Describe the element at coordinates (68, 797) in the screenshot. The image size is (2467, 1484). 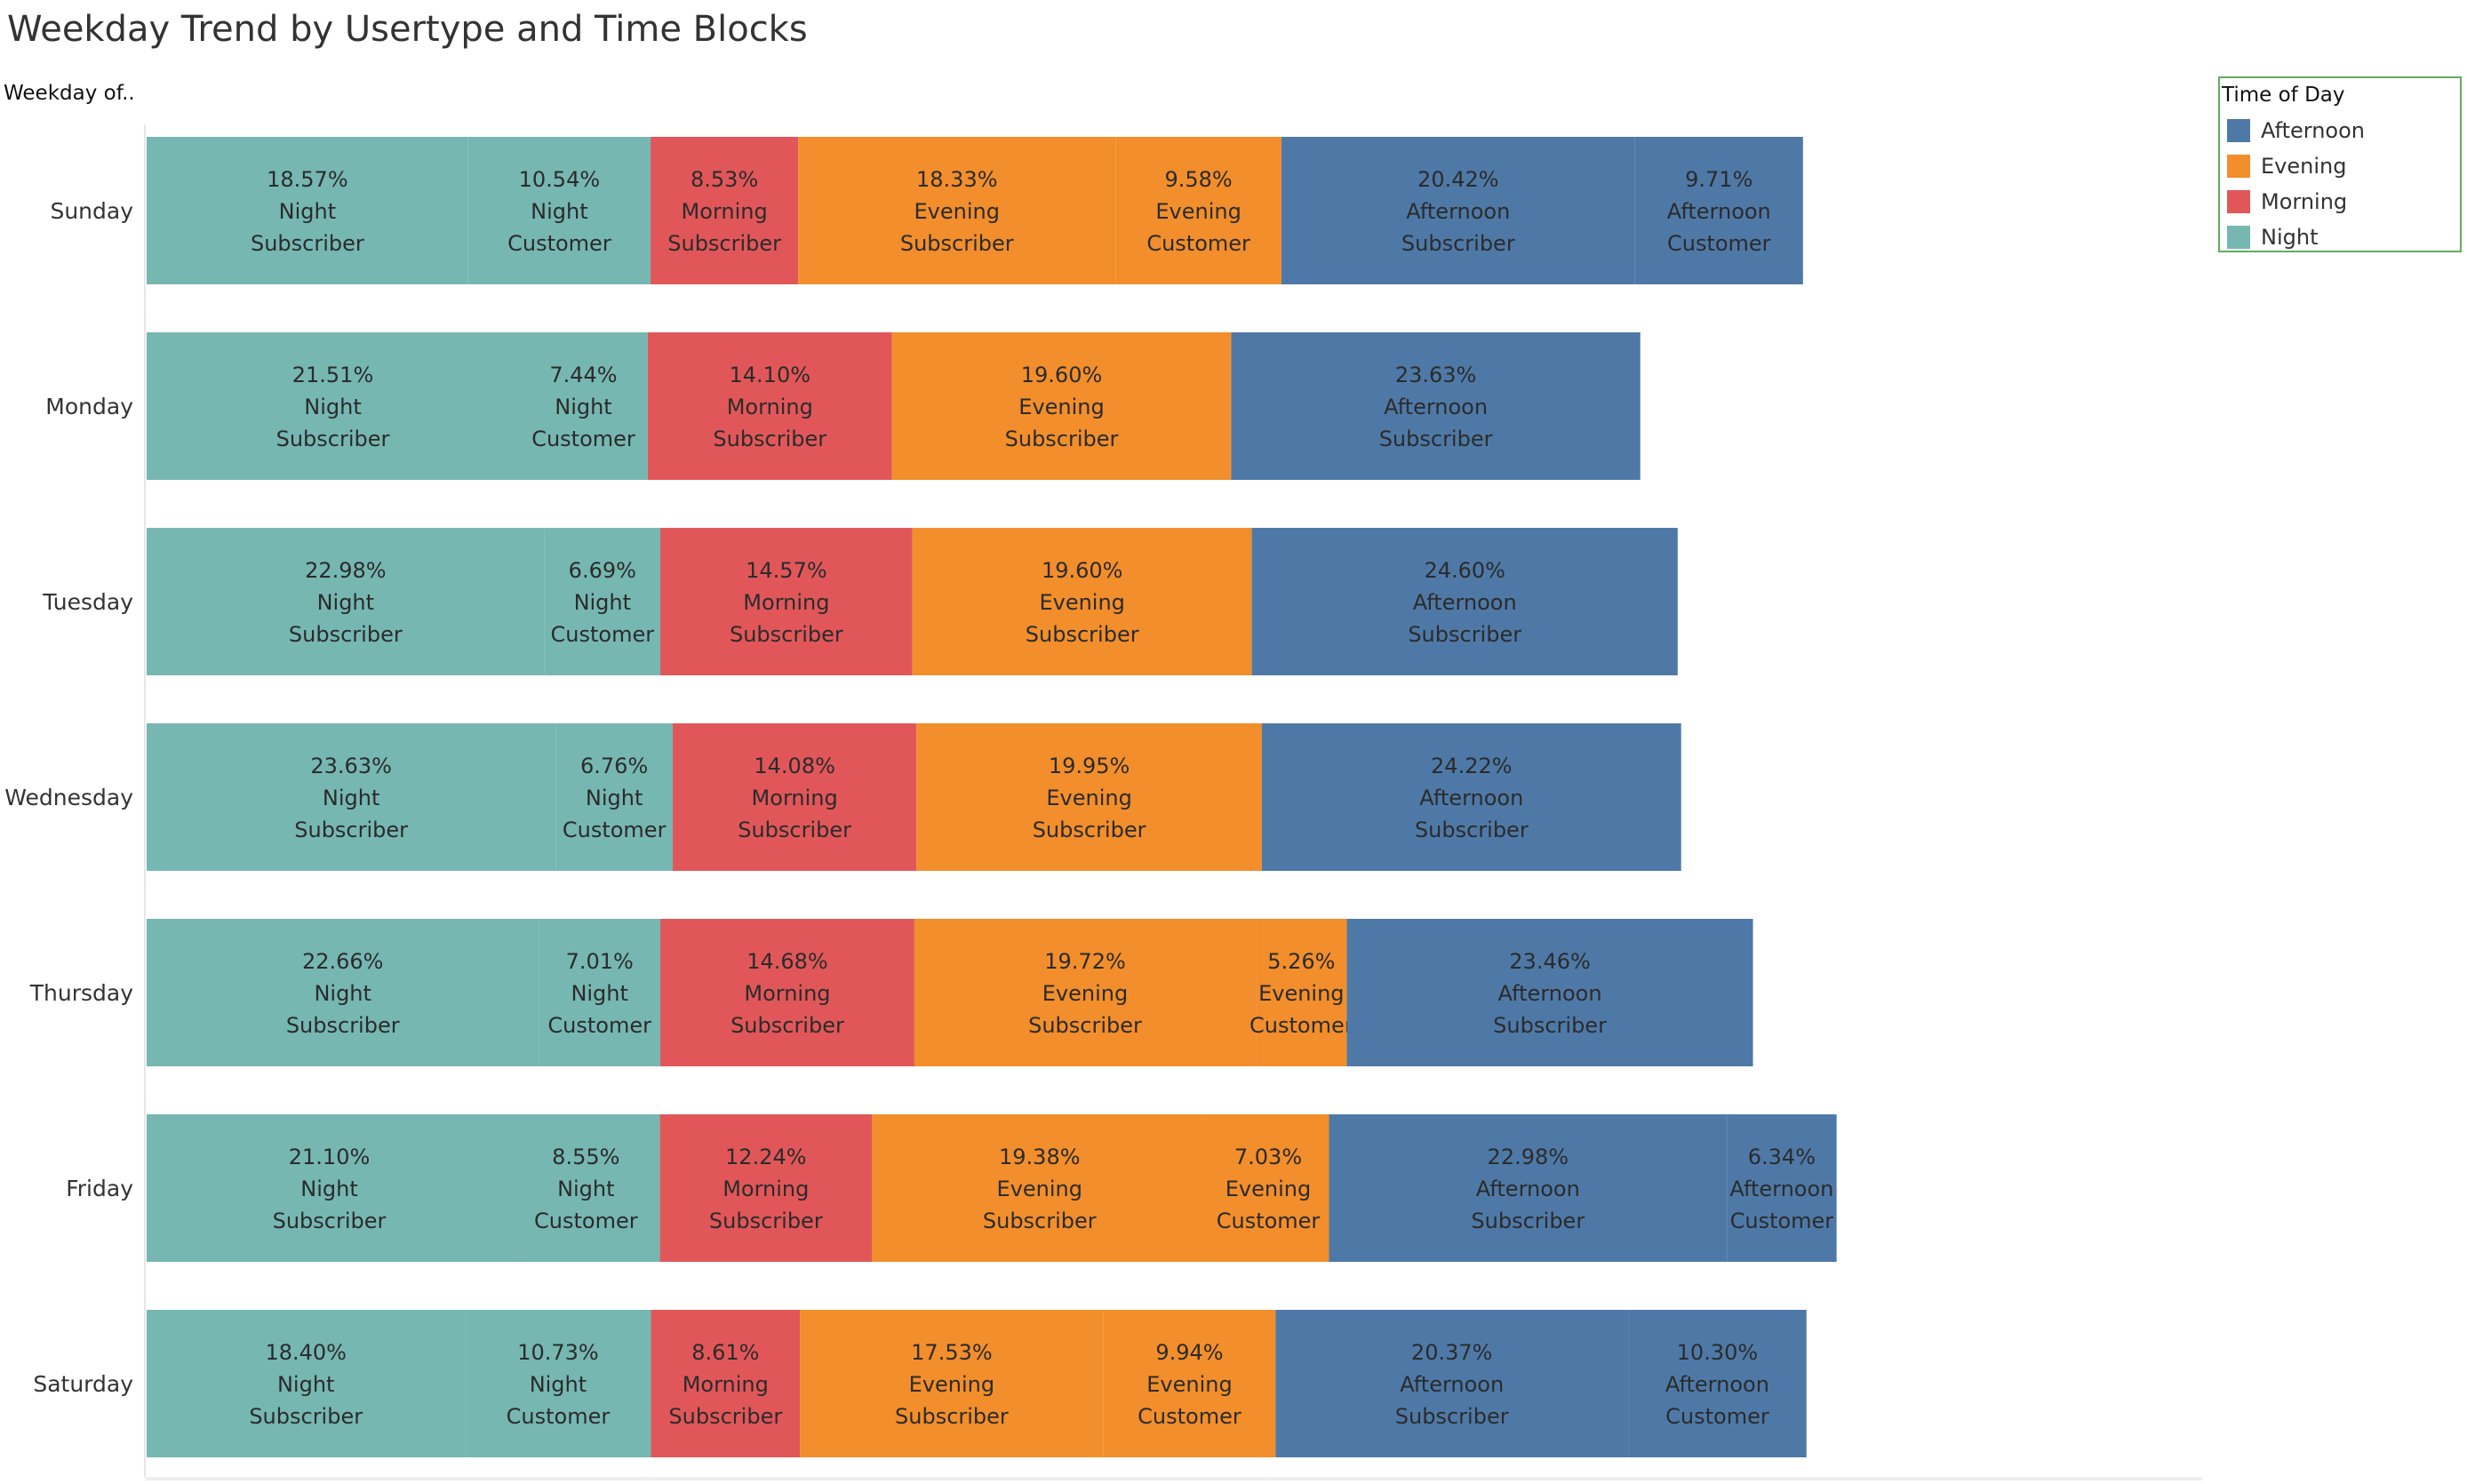
I see `category-label: Wednesday` at that location.